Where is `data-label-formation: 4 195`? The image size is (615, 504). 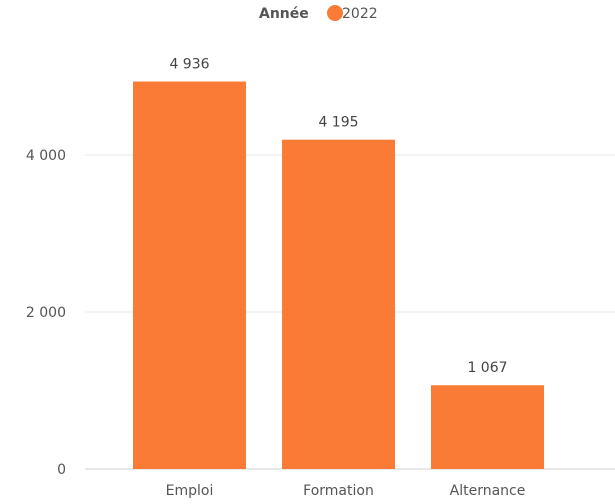 data-label-formation: 4 195 is located at coordinates (338, 123).